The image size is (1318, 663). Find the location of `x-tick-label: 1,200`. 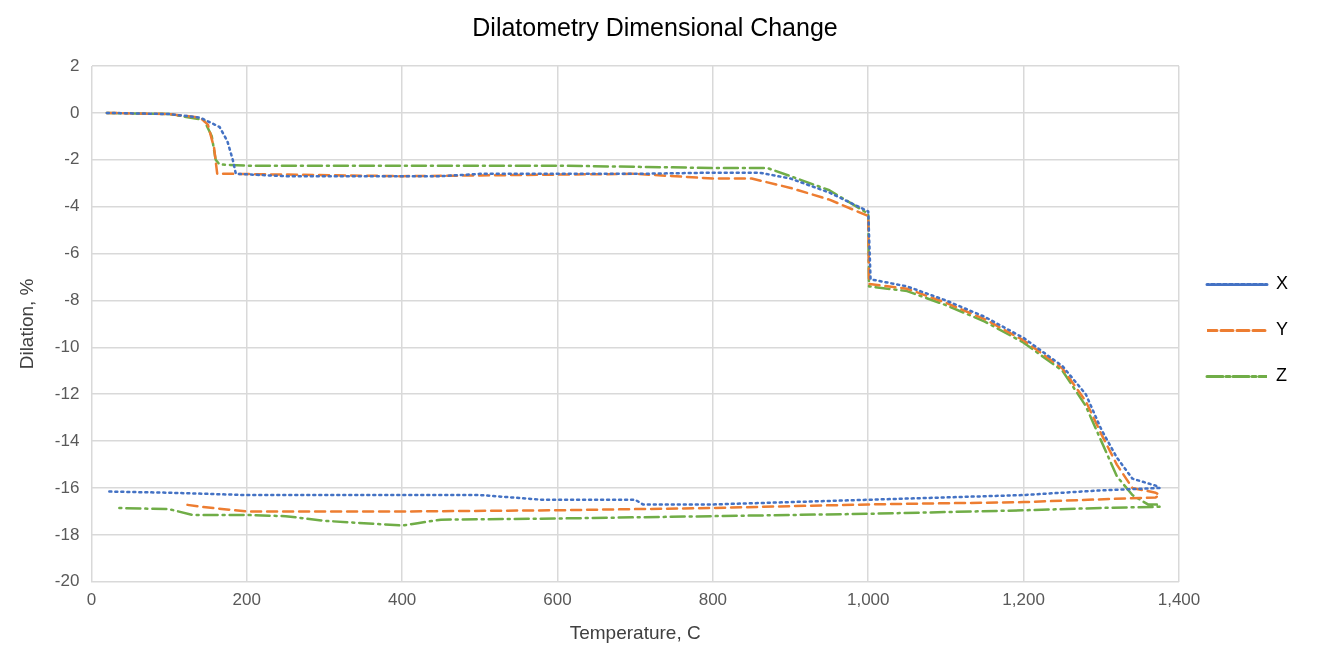

x-tick-label: 1,200 is located at coordinates (1023, 599).